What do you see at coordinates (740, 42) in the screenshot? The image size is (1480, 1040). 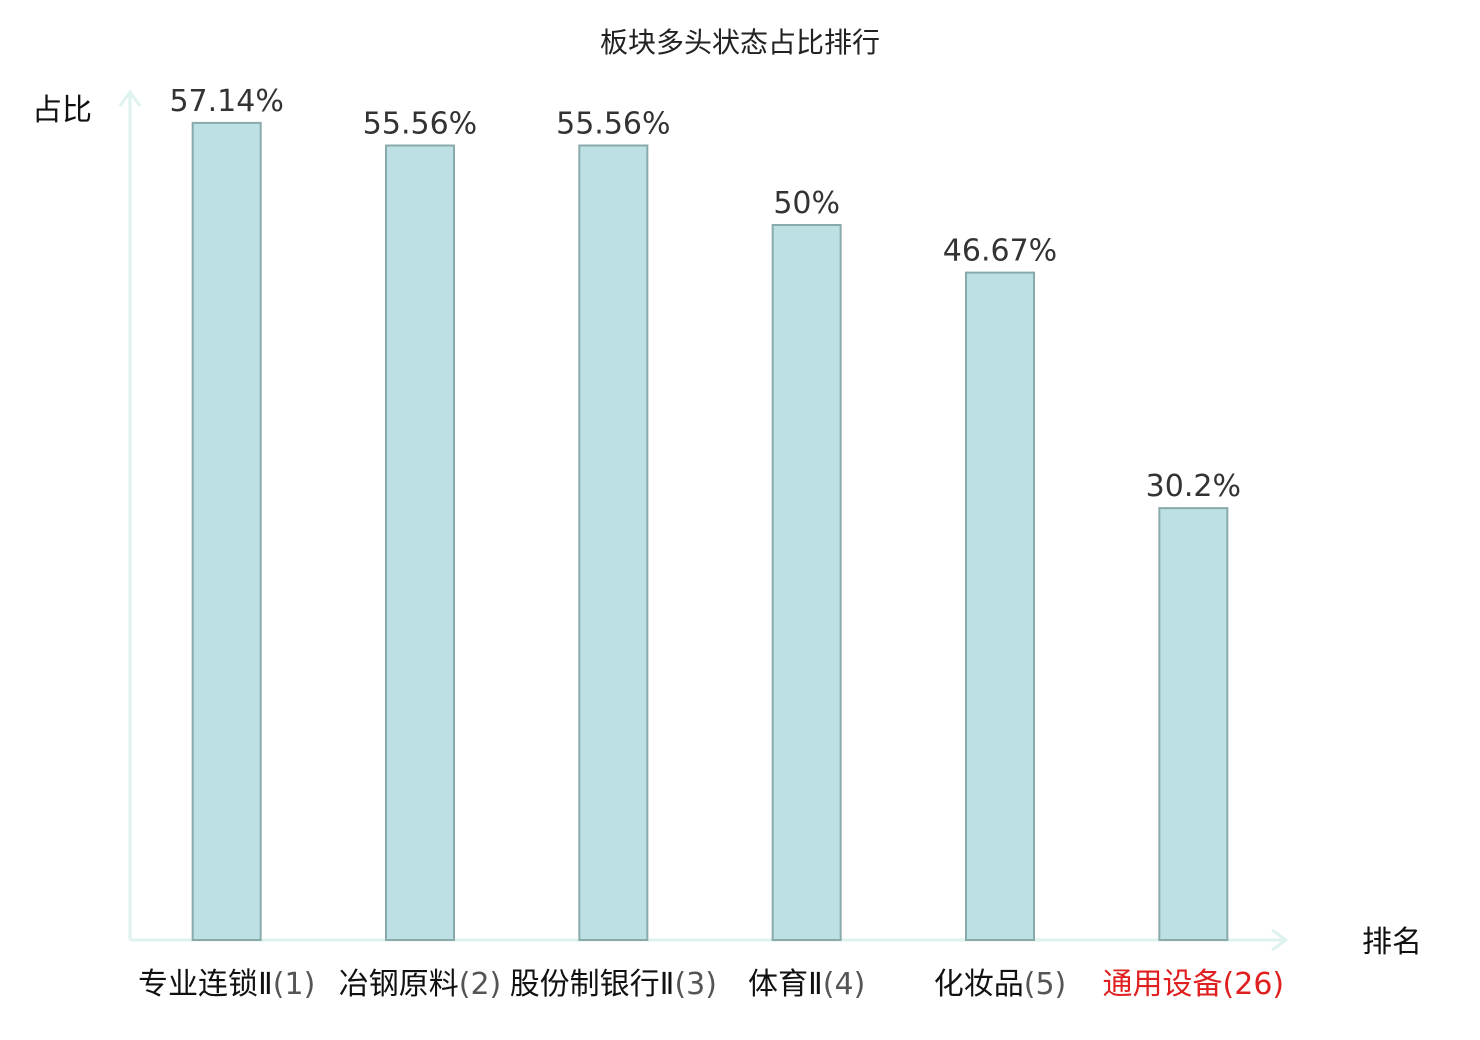 I see `chart-title: 板块多头状态占比排行` at bounding box center [740, 42].